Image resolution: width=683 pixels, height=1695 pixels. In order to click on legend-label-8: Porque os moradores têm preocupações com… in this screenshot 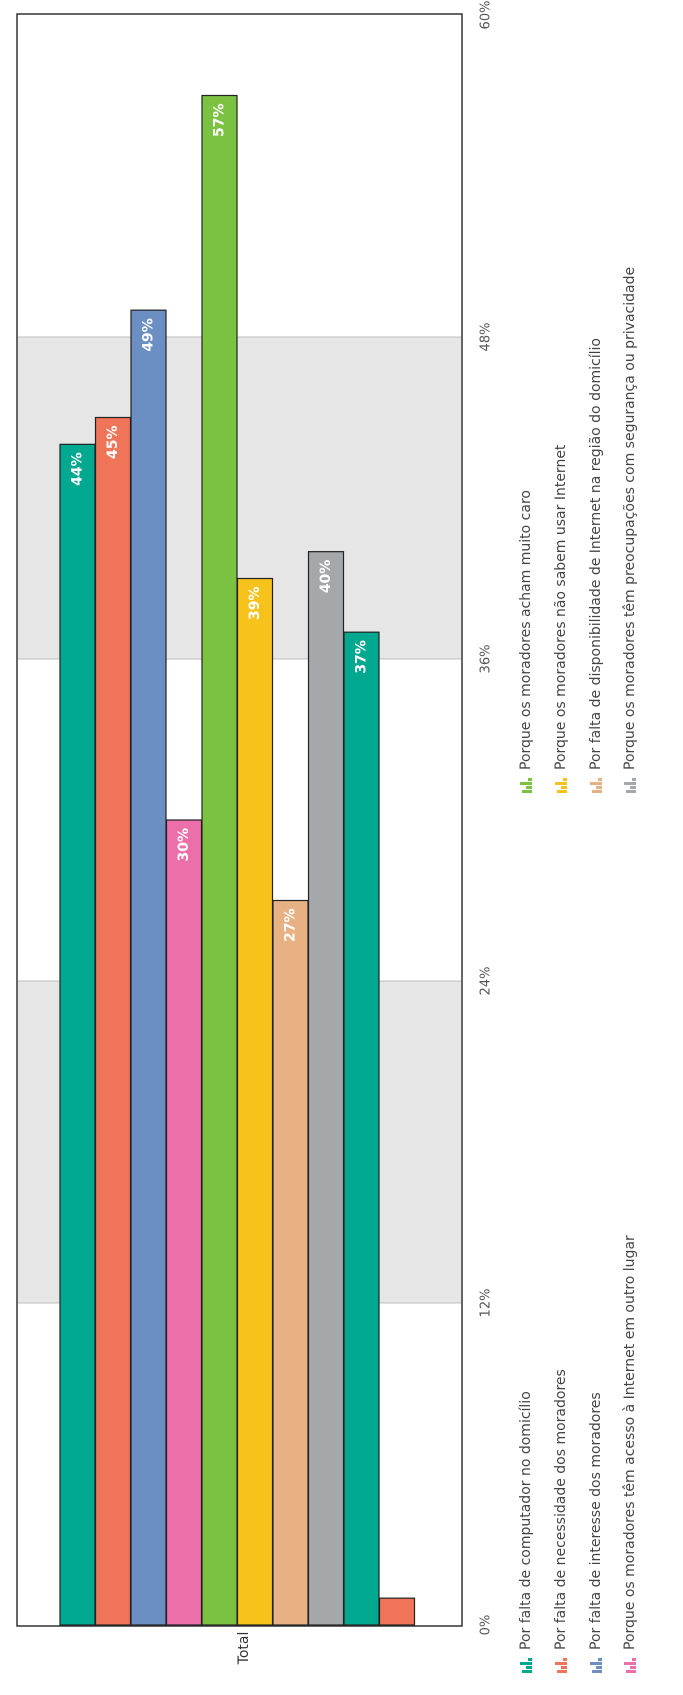, I will do `click(630, 518)`.